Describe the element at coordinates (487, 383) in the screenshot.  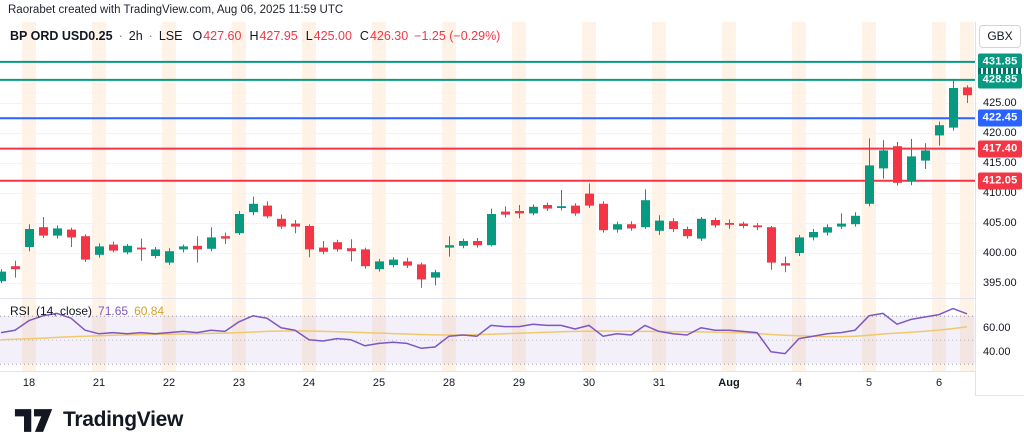
I see `time-axis: 18 21 22 23 24 25 28 29 30 31 Aug 4 5 6` at that location.